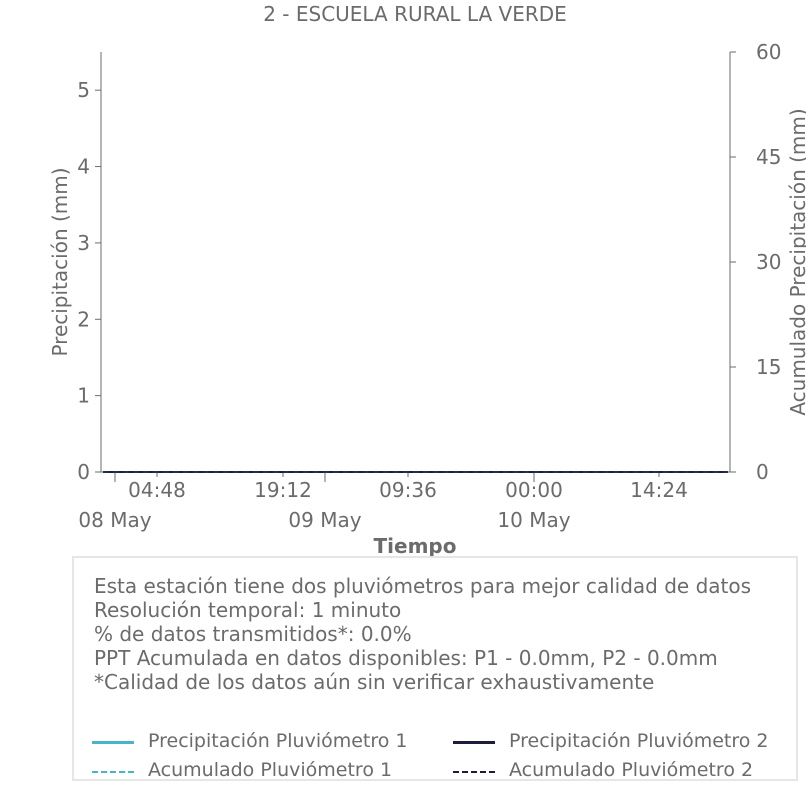 The height and width of the screenshot is (806, 806). Describe the element at coordinates (83, 319) in the screenshot. I see `y-tick-label: 2` at that location.